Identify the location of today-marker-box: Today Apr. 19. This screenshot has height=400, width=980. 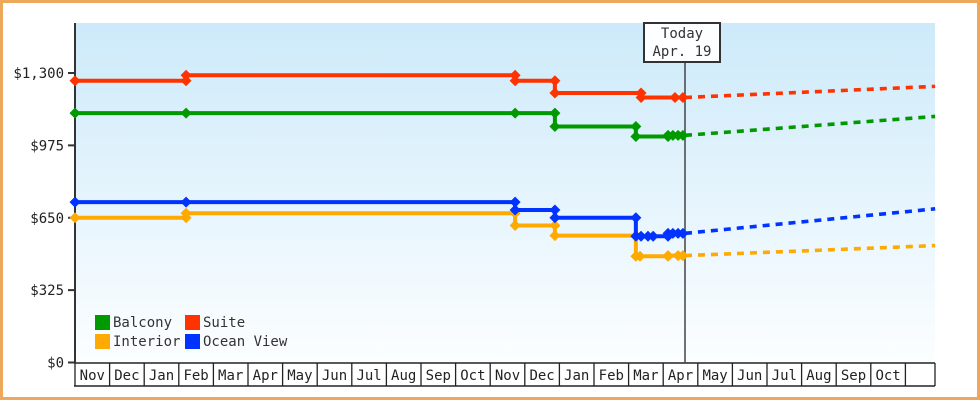
(682, 42).